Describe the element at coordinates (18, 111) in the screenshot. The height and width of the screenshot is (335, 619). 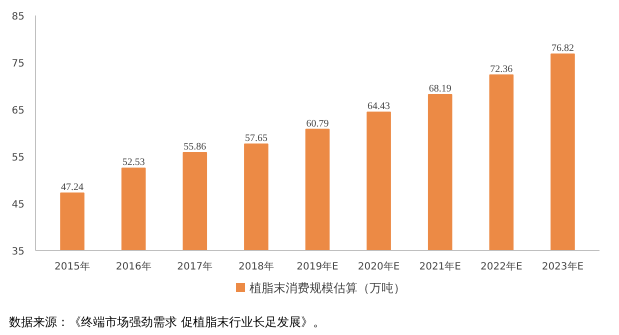
I see `y-tick-label: 65` at that location.